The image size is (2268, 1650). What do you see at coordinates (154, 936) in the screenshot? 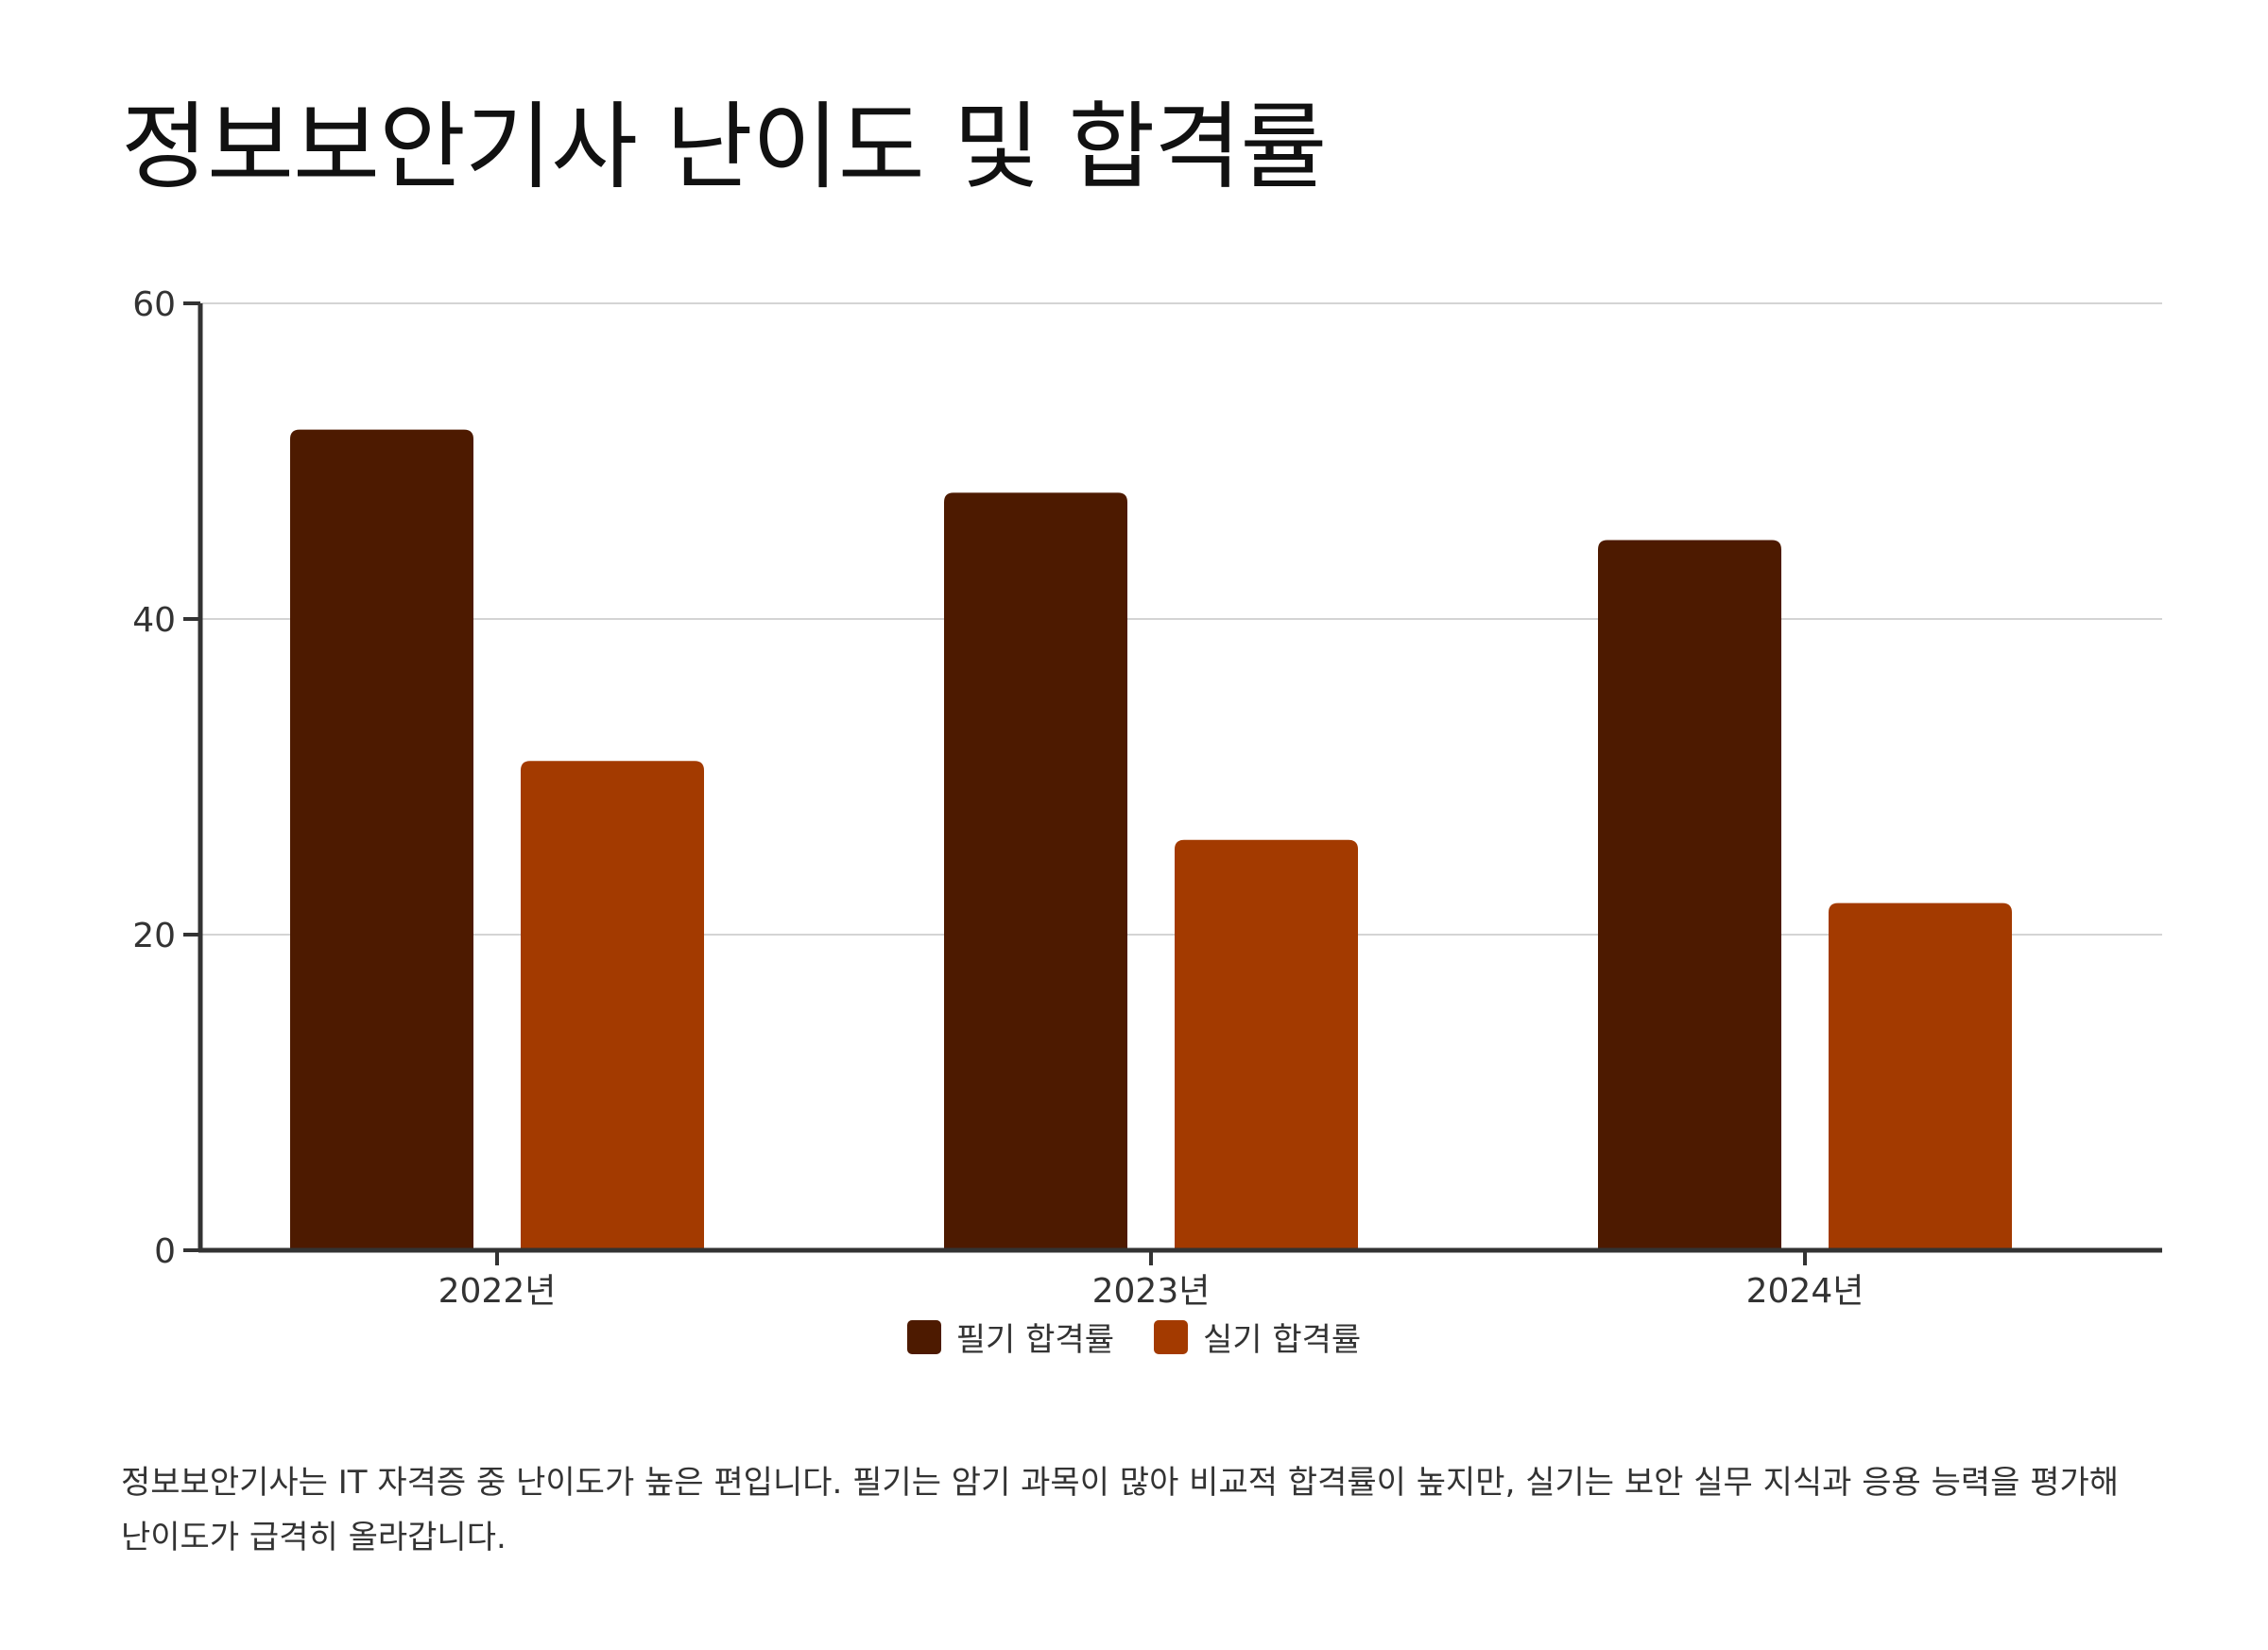
I see `y-tick-label: 20` at bounding box center [154, 936].